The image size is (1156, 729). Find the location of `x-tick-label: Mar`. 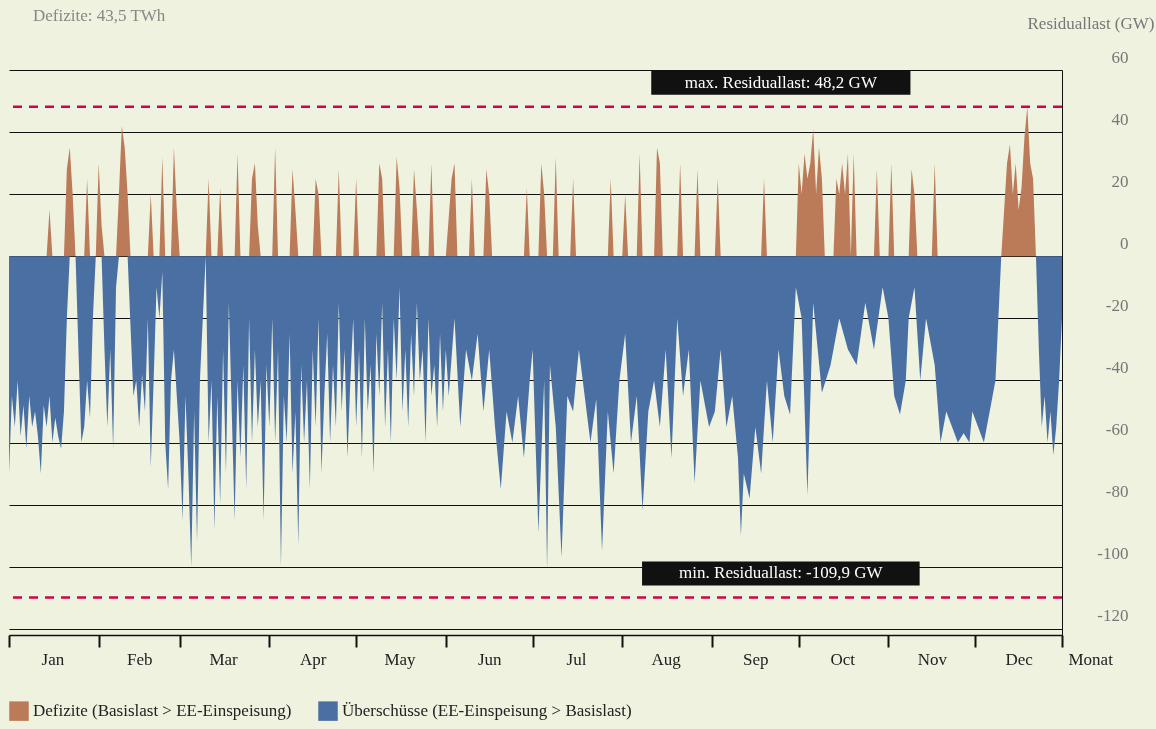

x-tick-label: Mar is located at coordinates (224, 659).